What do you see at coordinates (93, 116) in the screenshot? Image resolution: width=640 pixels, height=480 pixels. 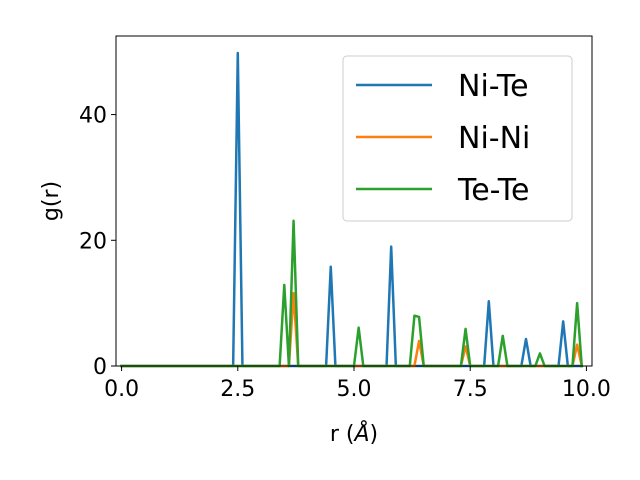 I see `y-tick-label: 40` at bounding box center [93, 116].